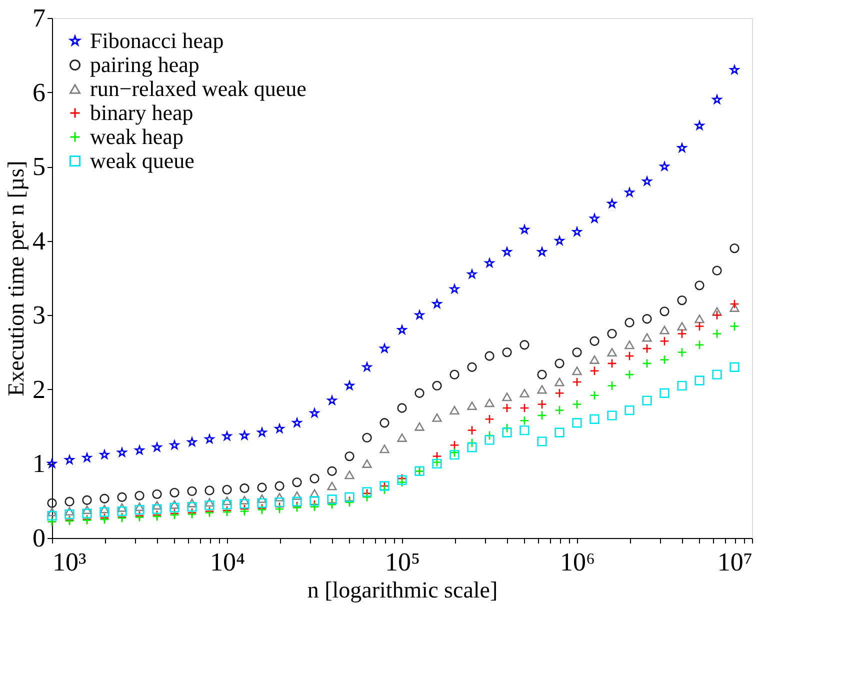 This screenshot has height=673, width=861. Describe the element at coordinates (69, 562) in the screenshot. I see `x-tick-label: 10³` at that location.